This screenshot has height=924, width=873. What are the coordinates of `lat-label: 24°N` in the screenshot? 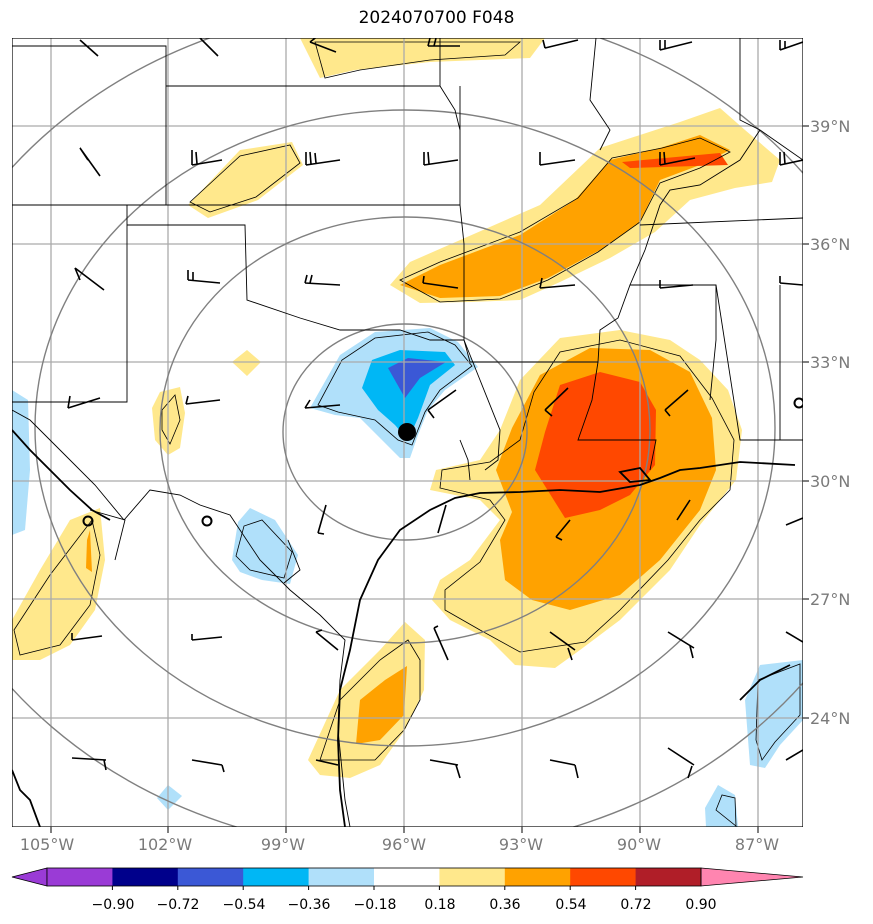 It's located at (830, 718).